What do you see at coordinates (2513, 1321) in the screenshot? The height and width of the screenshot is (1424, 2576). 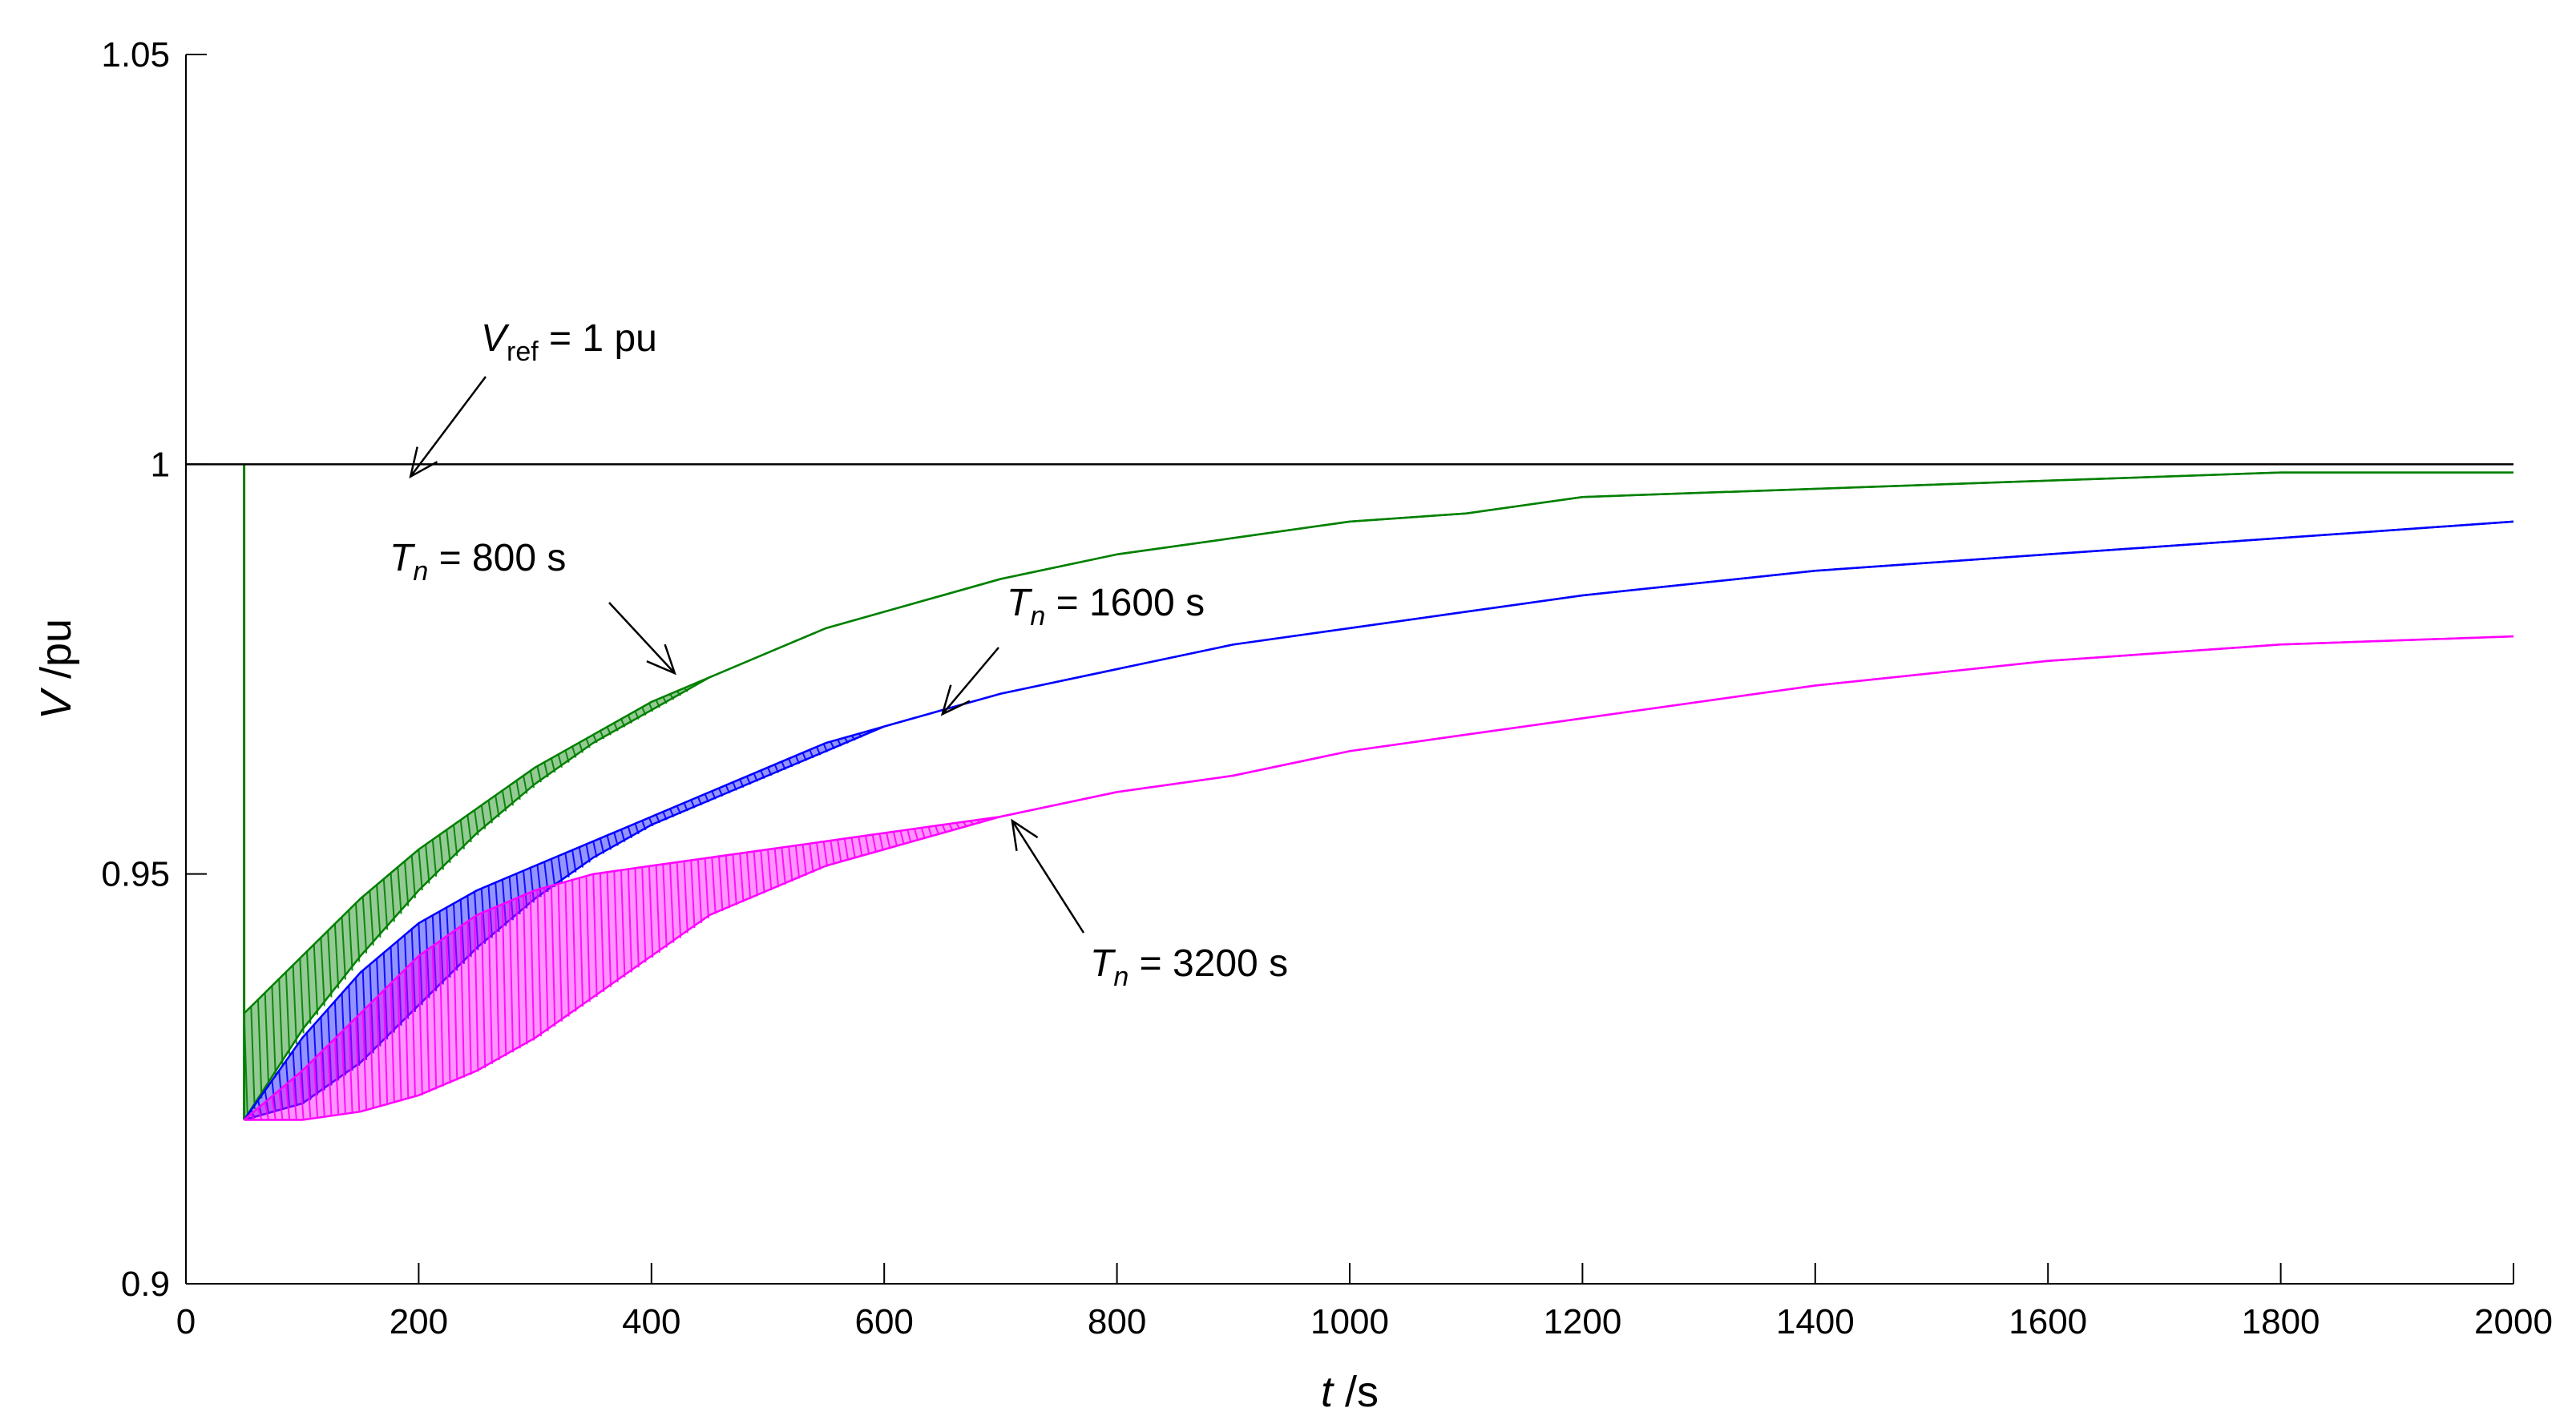 I see `x-tick-label: 2000` at bounding box center [2513, 1321].